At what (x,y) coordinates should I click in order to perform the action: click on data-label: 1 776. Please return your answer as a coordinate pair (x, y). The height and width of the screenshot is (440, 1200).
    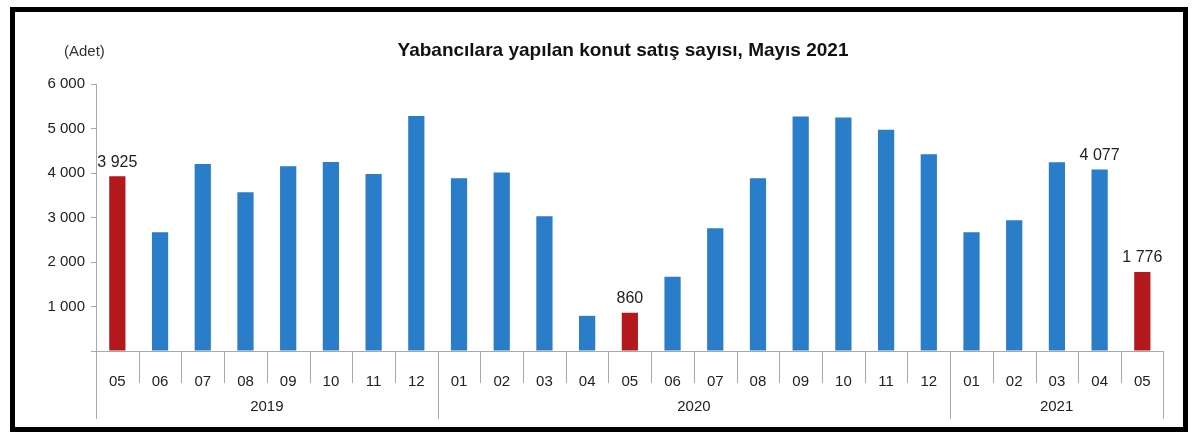
    Looking at the image, I should click on (1142, 257).